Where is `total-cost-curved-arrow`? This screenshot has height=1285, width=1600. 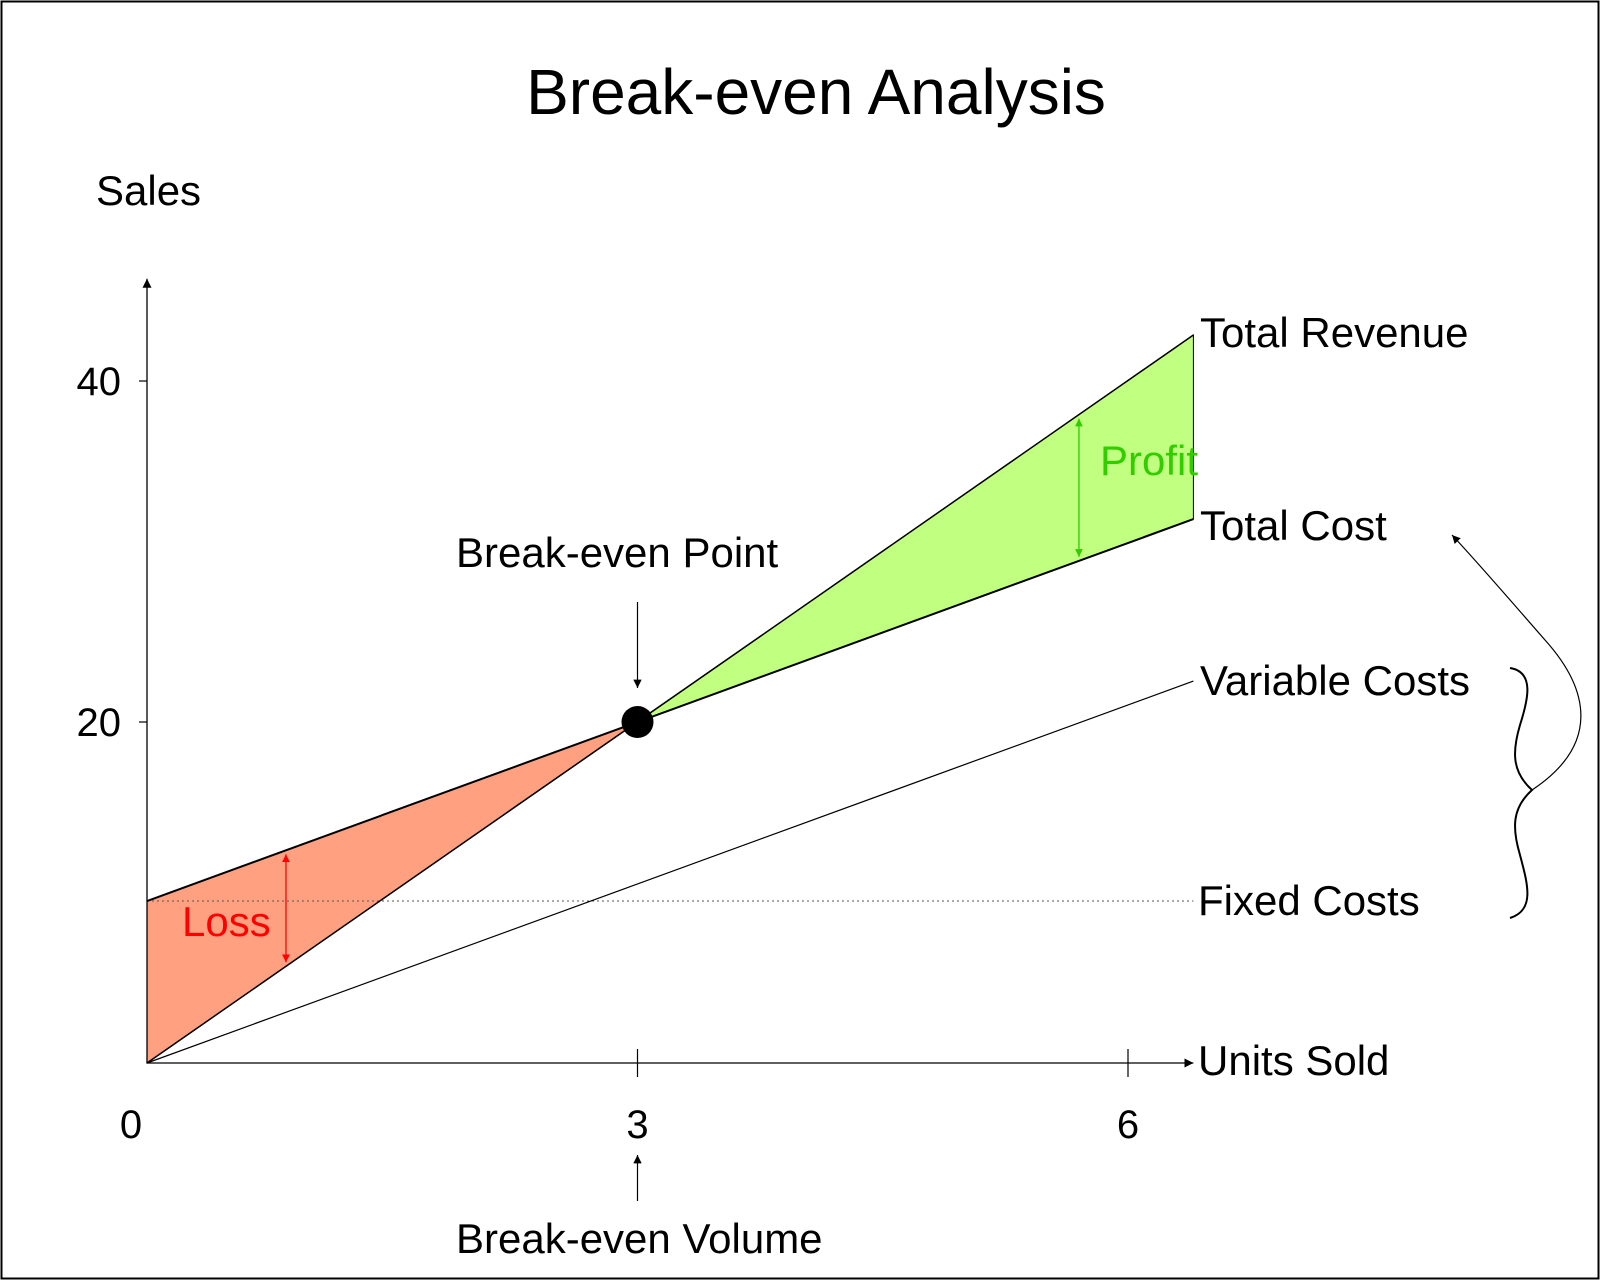 total-cost-curved-arrow is located at coordinates (1516, 662).